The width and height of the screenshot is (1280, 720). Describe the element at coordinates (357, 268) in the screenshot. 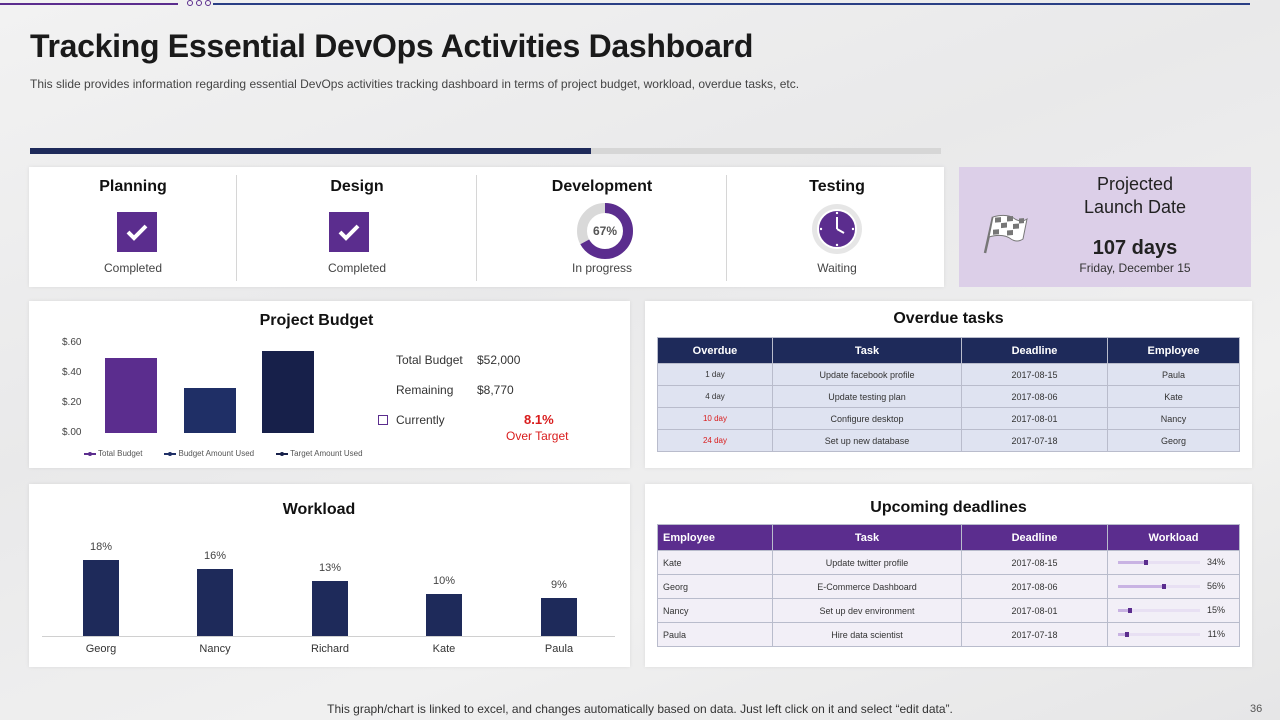

I see `stage-status: Completed` at that location.